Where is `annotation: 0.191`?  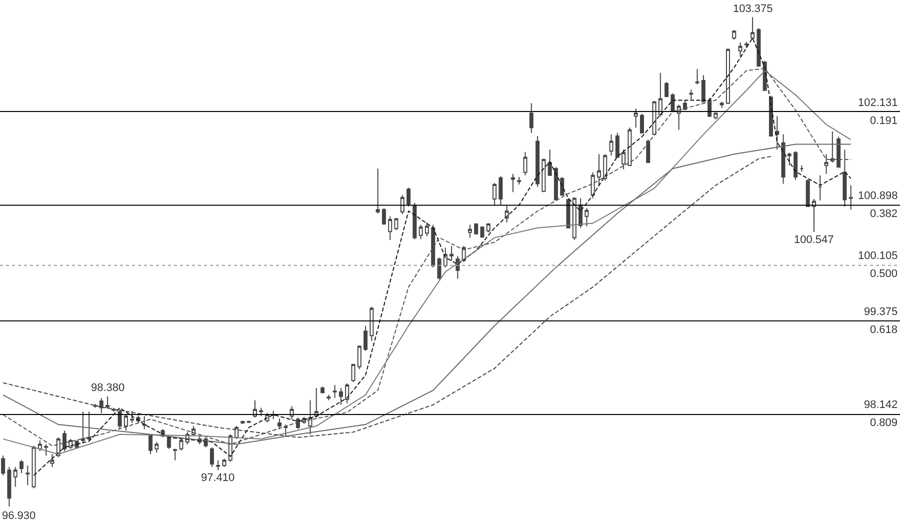
annotation: 0.191 is located at coordinates (884, 121).